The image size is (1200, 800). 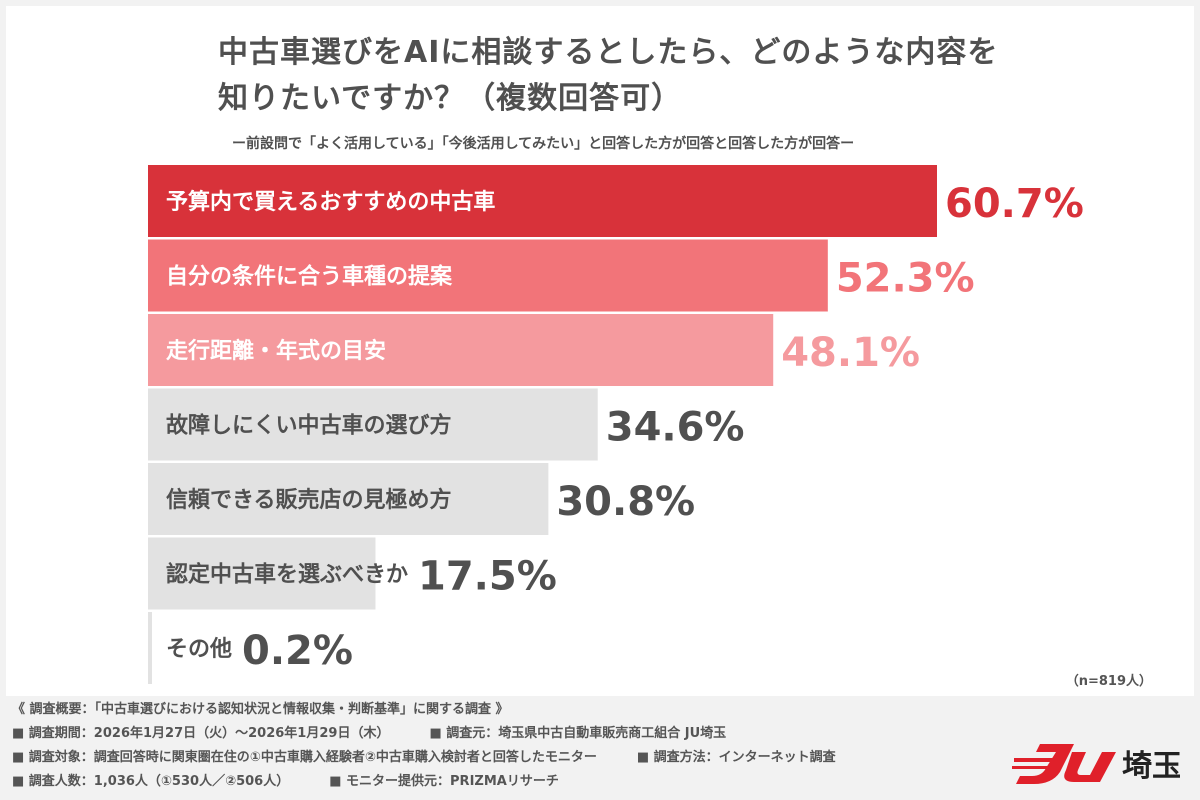 What do you see at coordinates (297, 651) in the screenshot?
I see `value-label-other: 0.2%` at bounding box center [297, 651].